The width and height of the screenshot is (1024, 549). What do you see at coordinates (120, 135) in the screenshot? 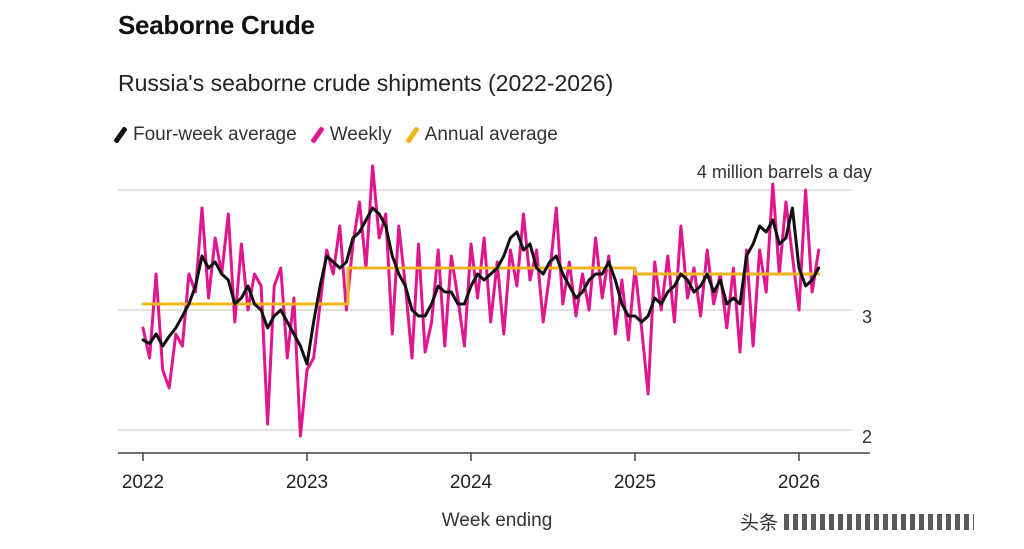
I see `legend-swatch-four-week` at bounding box center [120, 135].